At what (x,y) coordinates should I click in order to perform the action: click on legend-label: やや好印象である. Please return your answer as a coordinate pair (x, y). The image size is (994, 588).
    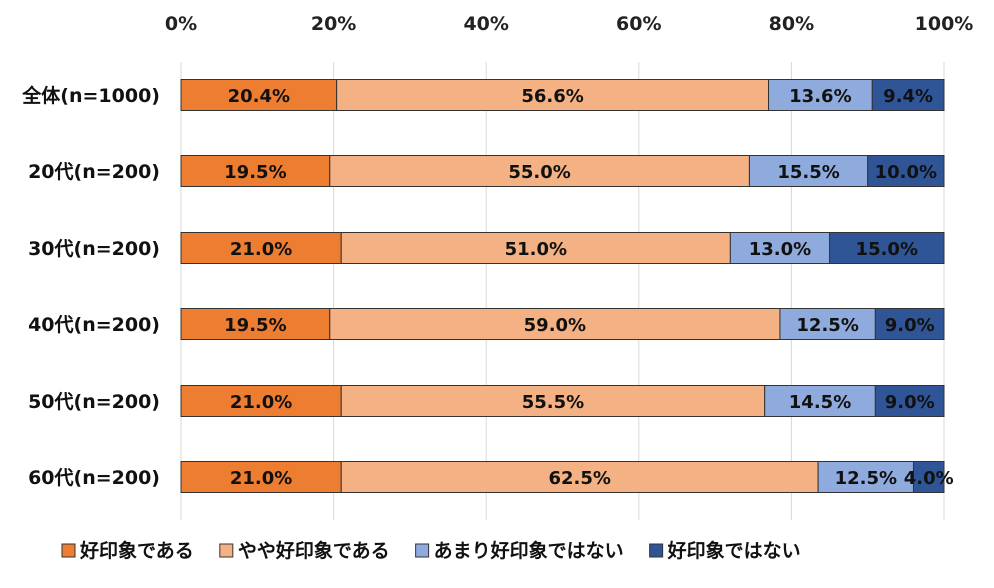
    Looking at the image, I should click on (314, 550).